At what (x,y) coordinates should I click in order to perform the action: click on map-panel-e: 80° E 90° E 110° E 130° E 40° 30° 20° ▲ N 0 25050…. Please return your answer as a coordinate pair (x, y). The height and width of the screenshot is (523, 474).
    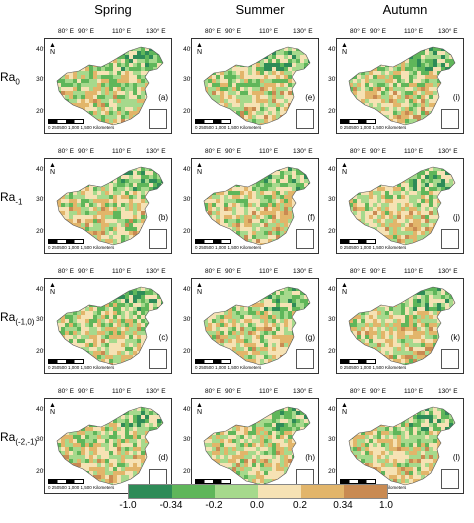
    Looking at the image, I should click on (249, 82).